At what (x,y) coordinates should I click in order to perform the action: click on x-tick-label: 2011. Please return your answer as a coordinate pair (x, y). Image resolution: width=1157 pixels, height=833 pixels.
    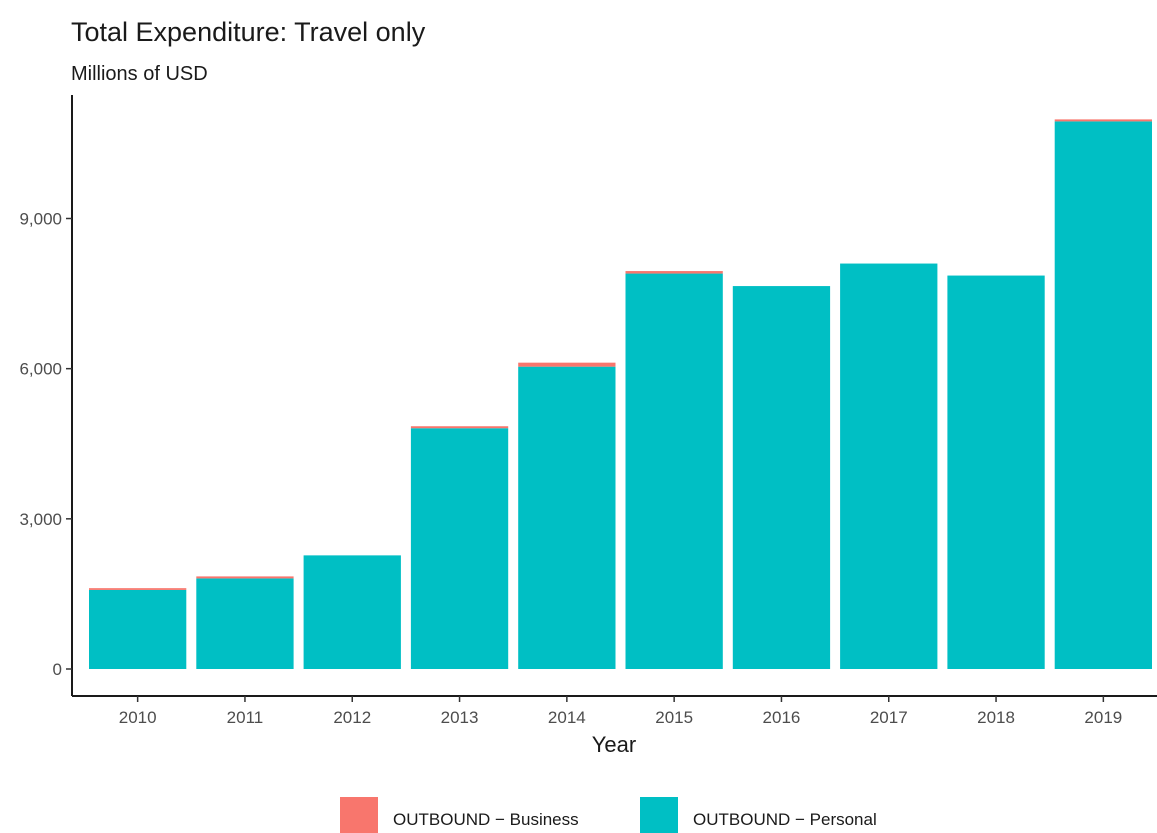
    Looking at the image, I should click on (245, 717).